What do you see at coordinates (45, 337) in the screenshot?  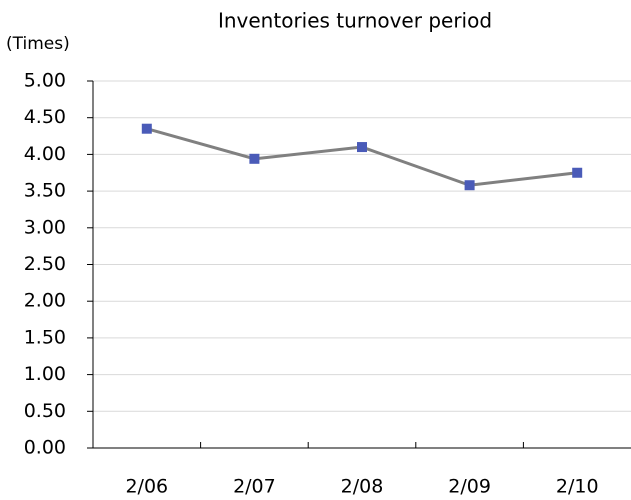 I see `y-tick-label: 1.50` at bounding box center [45, 337].